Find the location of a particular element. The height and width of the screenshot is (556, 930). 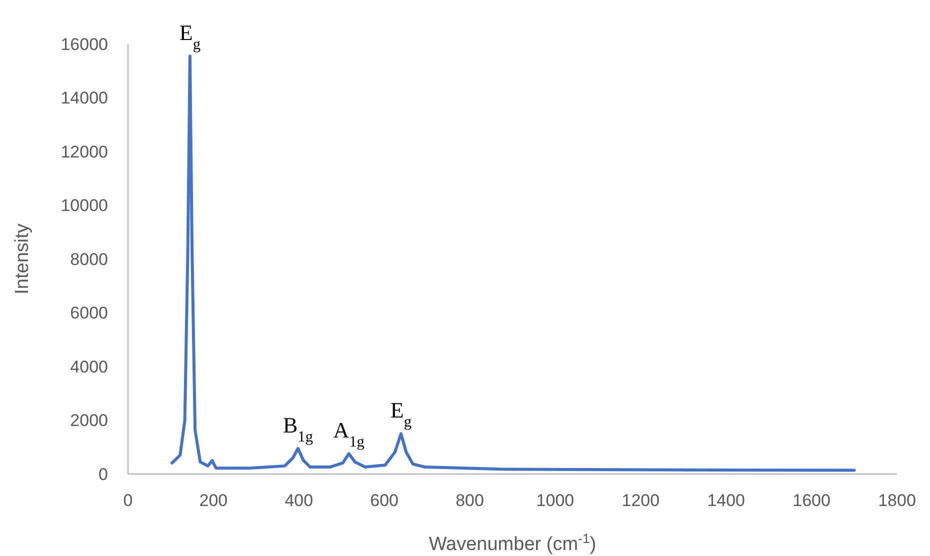

x-tick-label: 400 is located at coordinates (299, 500).